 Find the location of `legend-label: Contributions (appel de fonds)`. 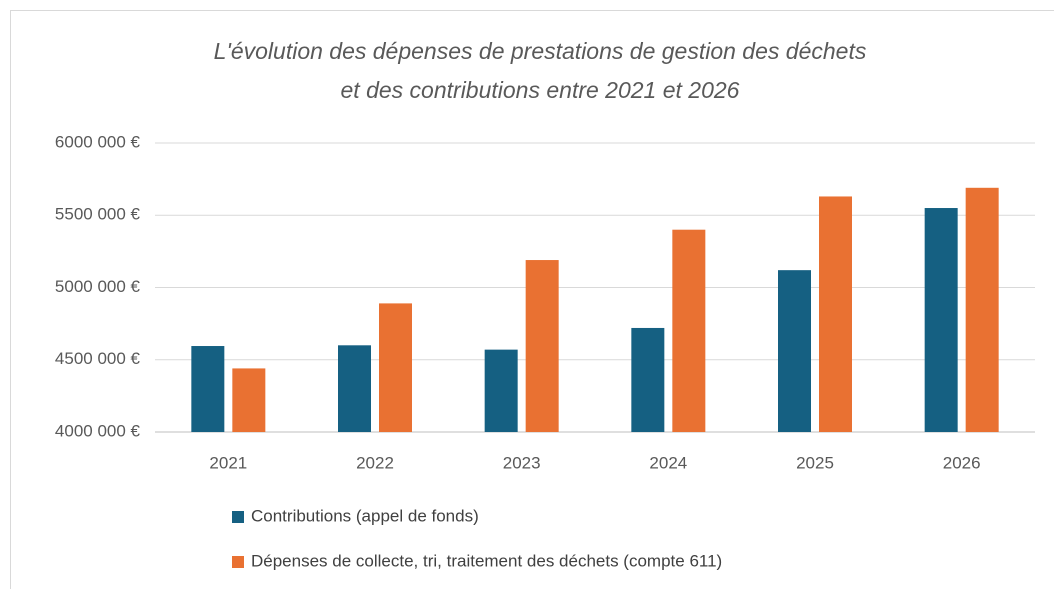

legend-label: Contributions (appel de fonds) is located at coordinates (365, 515).